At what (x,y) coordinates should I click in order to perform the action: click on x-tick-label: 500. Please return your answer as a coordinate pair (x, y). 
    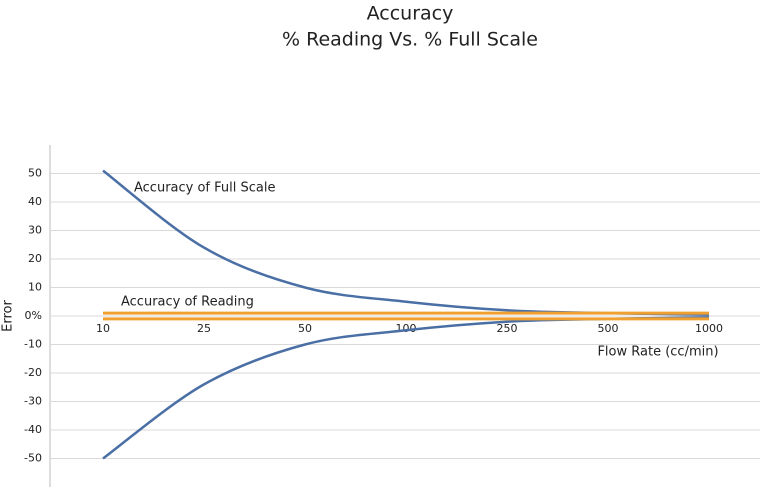
    Looking at the image, I should click on (608, 328).